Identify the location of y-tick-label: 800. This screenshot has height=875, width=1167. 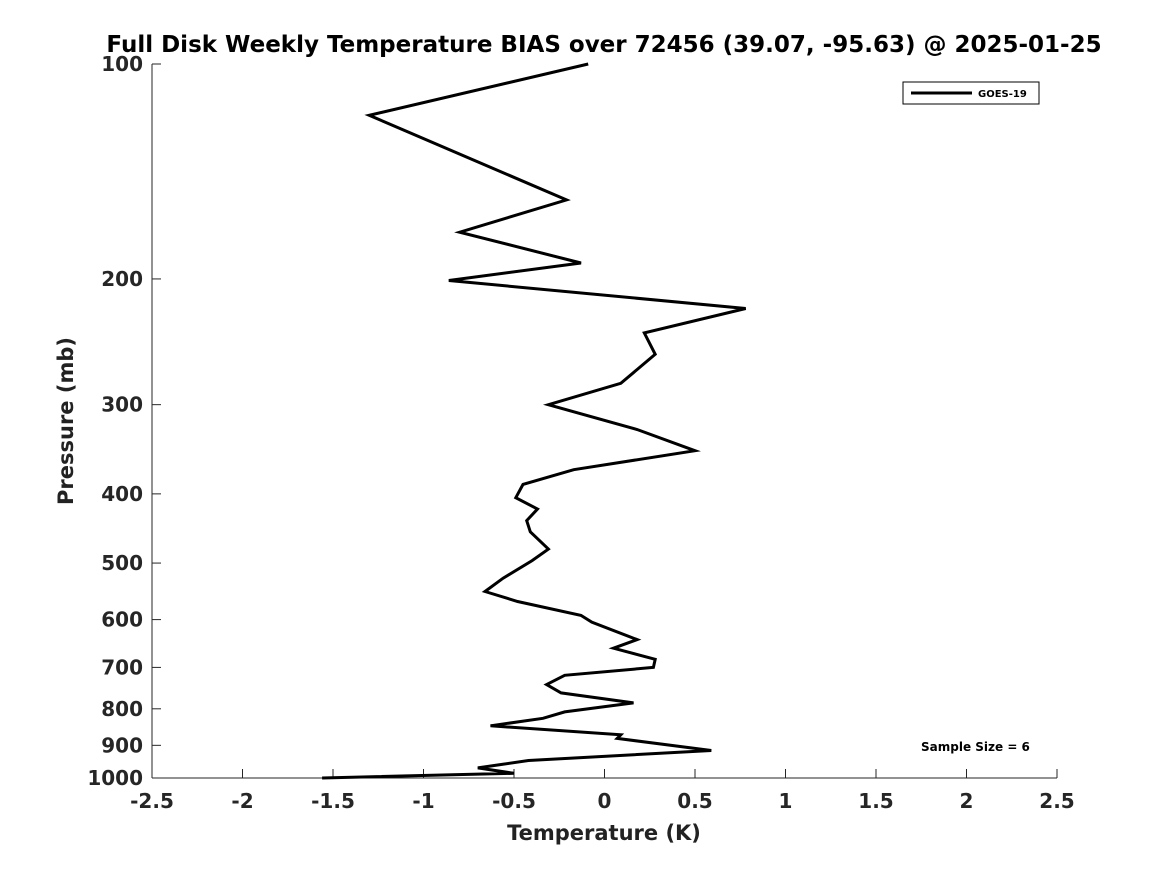
(122, 709).